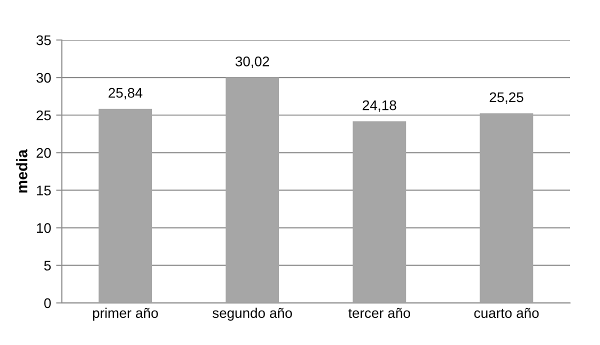 Image resolution: width=600 pixels, height=345 pixels. What do you see at coordinates (22, 171) in the screenshot?
I see `y-axis-title: media` at bounding box center [22, 171].